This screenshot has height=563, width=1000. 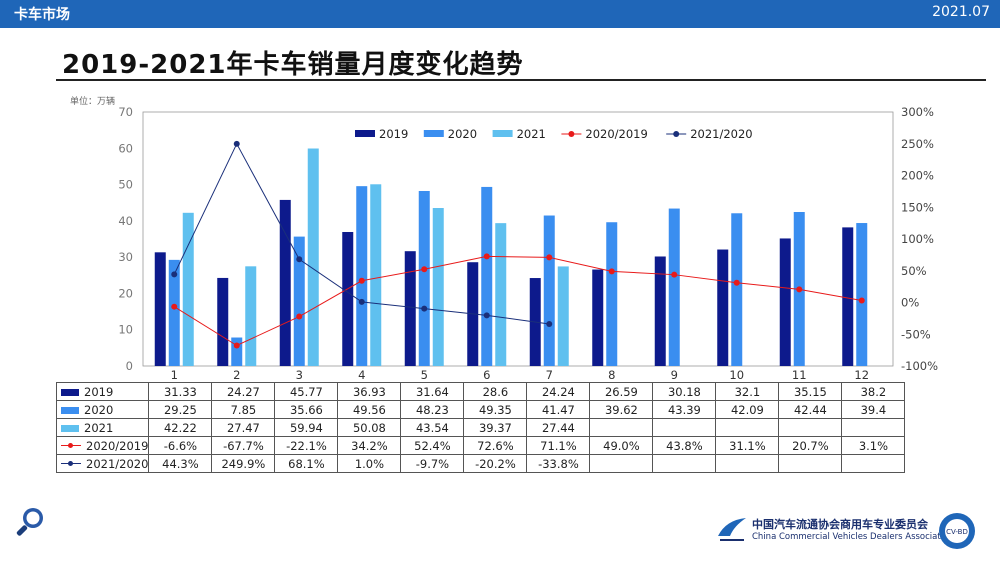 What do you see at coordinates (369, 463) in the screenshot?
I see `table-cell: 1.0%` at bounding box center [369, 463].